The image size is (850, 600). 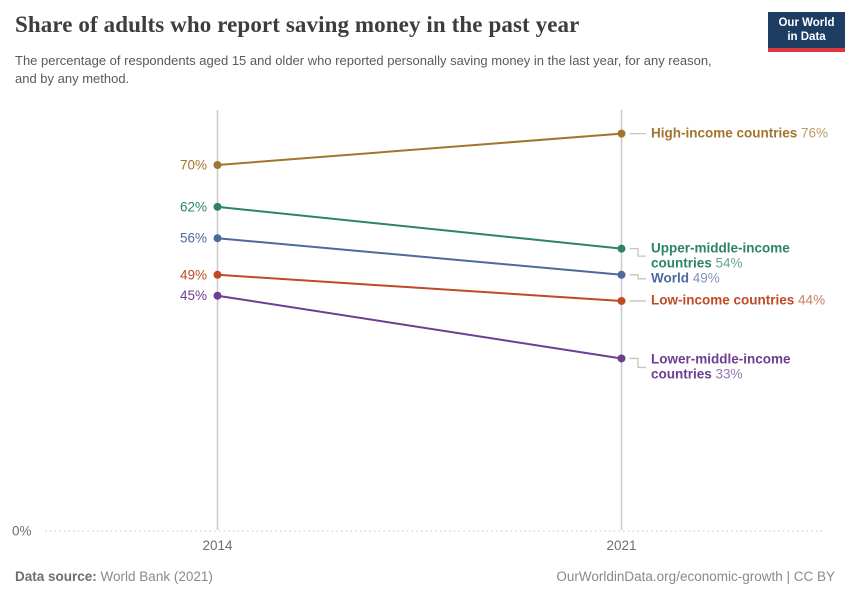 What do you see at coordinates (419, 256) in the screenshot?
I see `series-line-world` at bounding box center [419, 256].